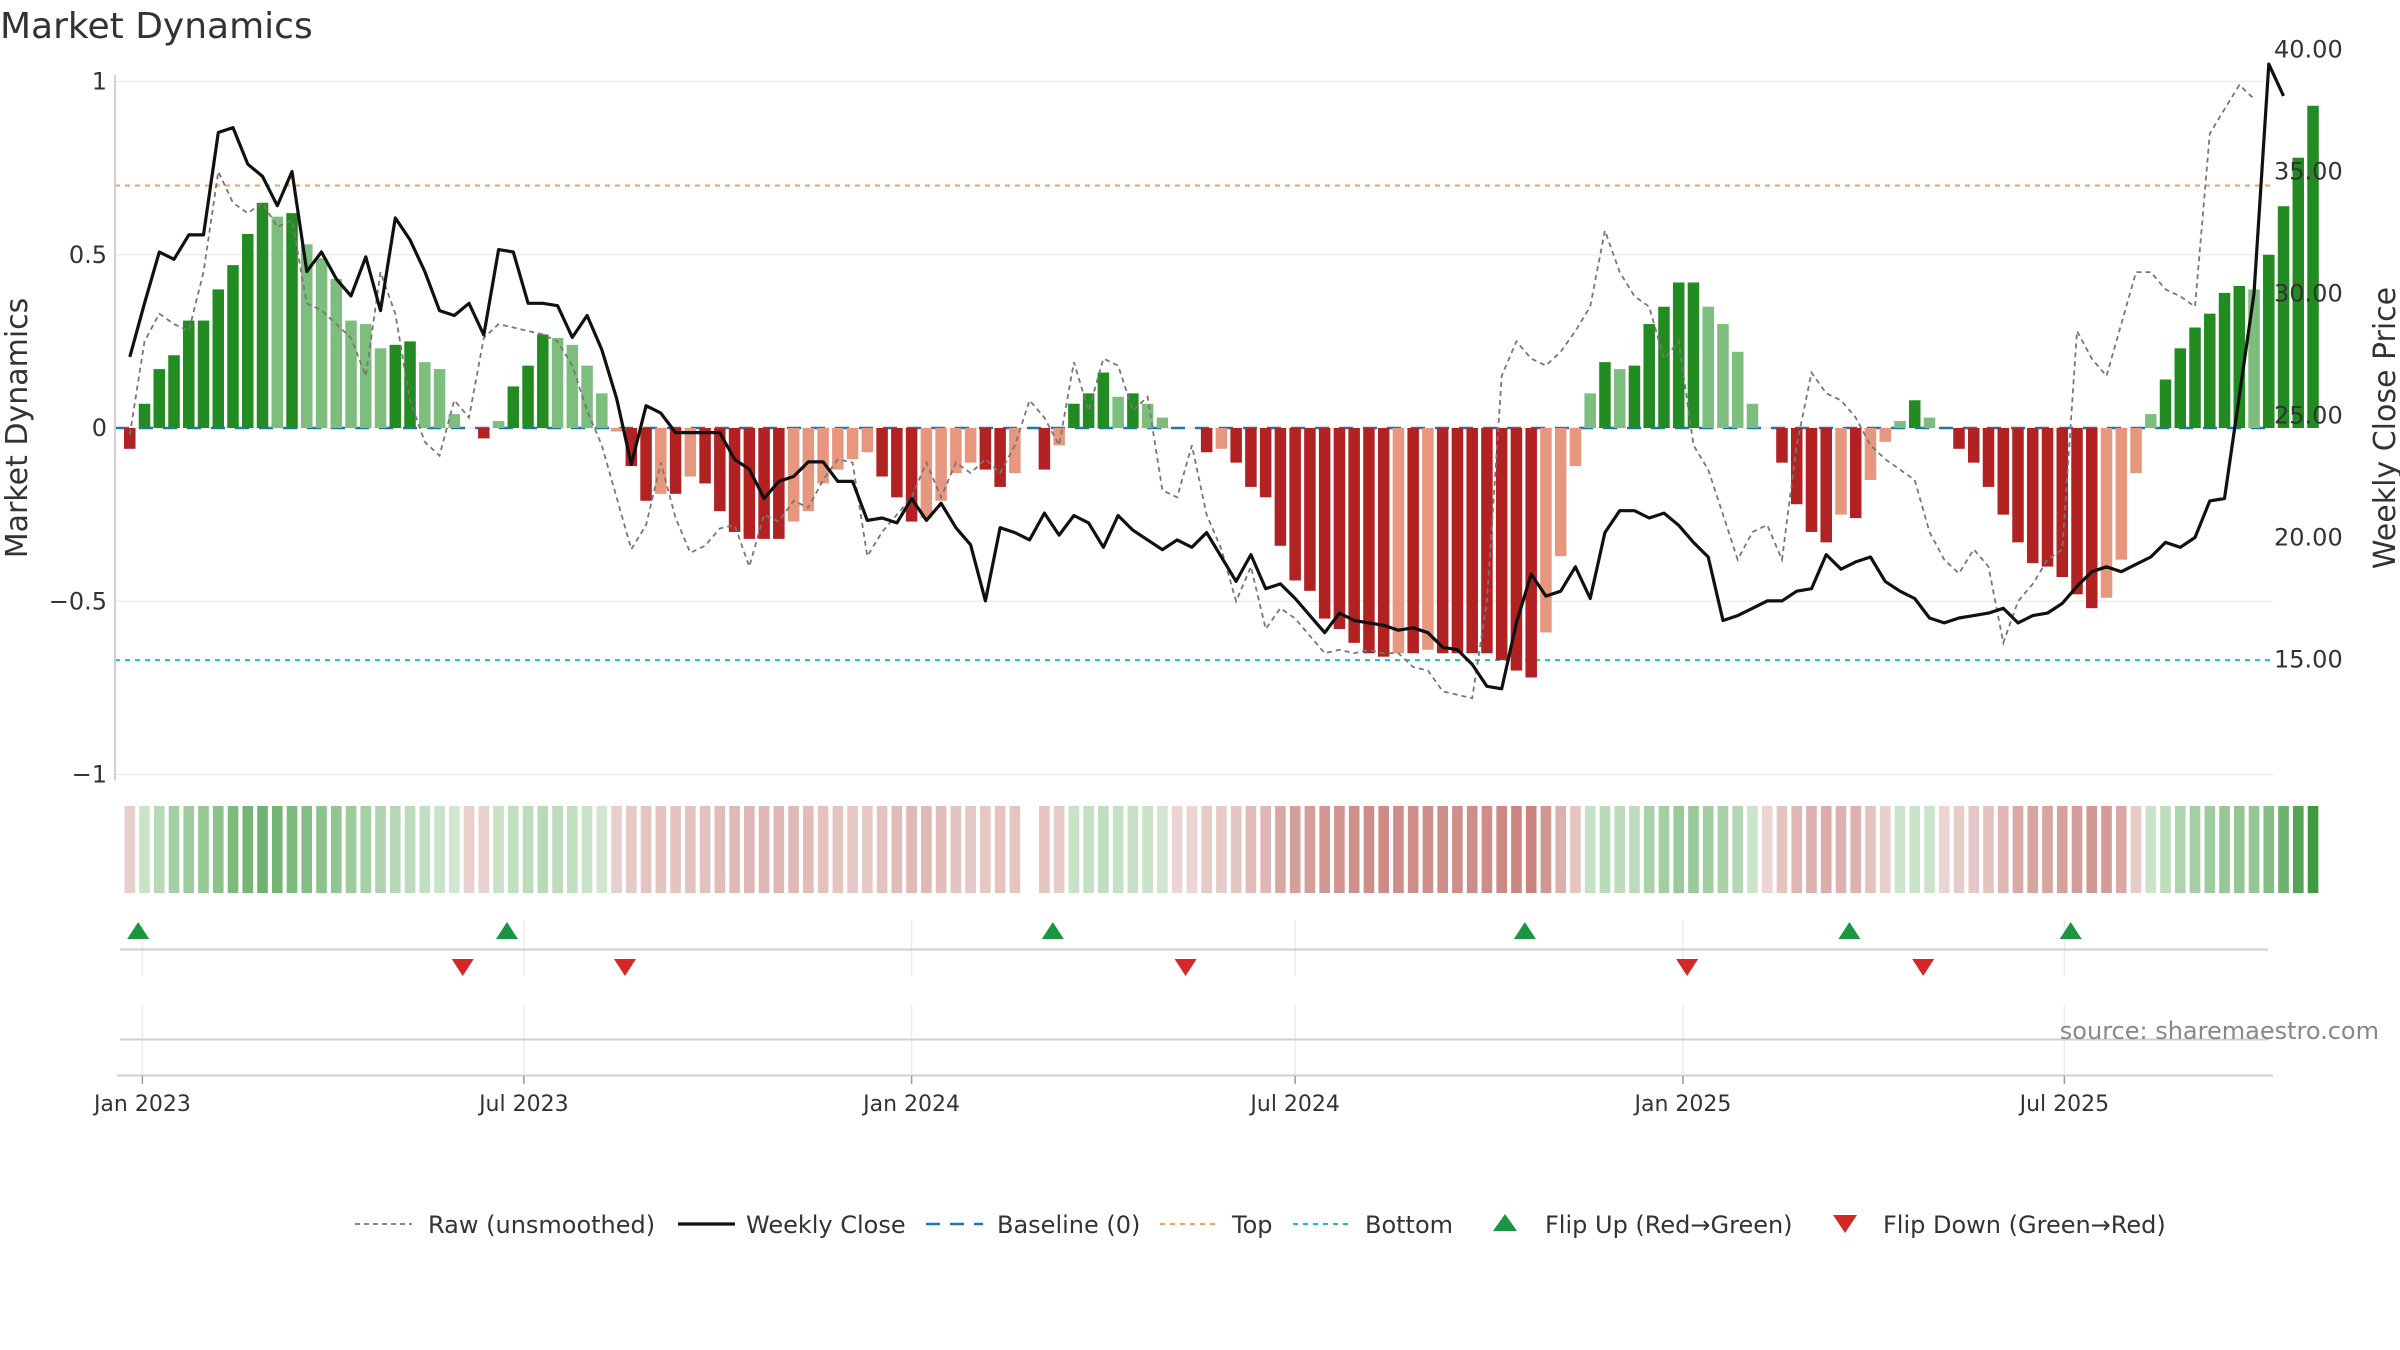 This screenshot has height=1350, width=2400. Describe the element at coordinates (2384, 428) in the screenshot. I see `right-axis-label: Weekly Close Price` at that location.